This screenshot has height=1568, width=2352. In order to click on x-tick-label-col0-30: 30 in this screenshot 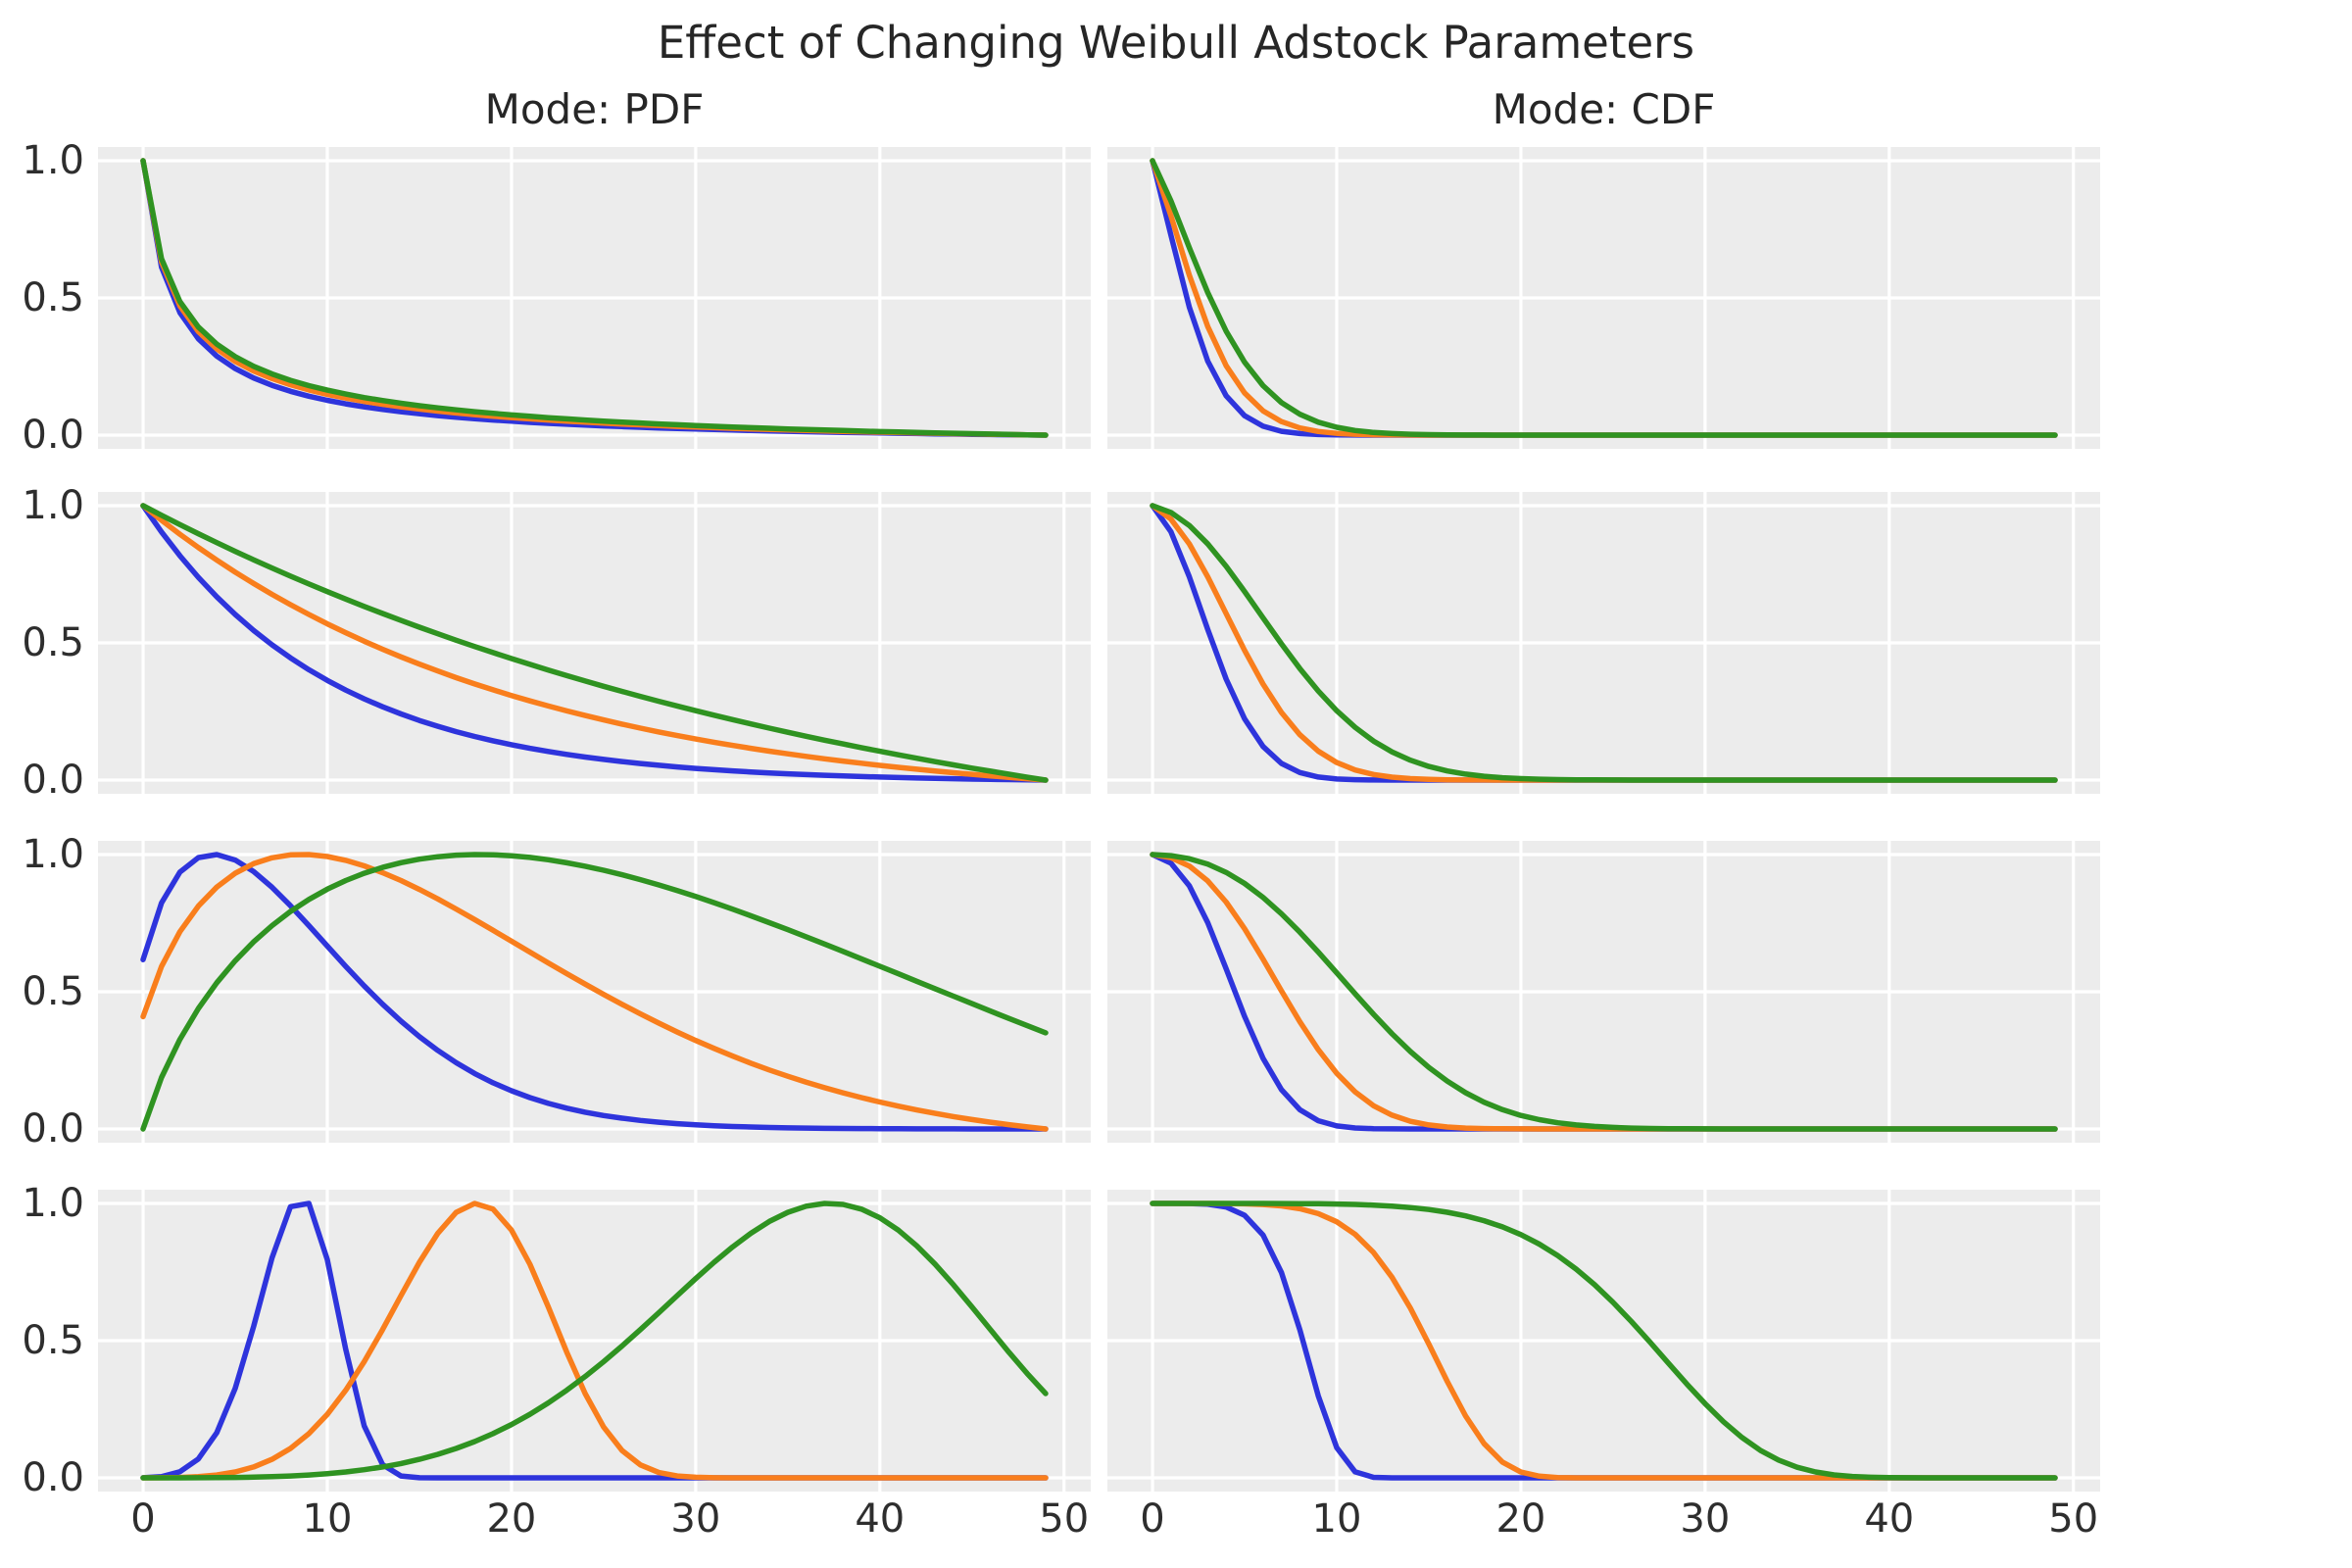, I will do `click(695, 1519)`.